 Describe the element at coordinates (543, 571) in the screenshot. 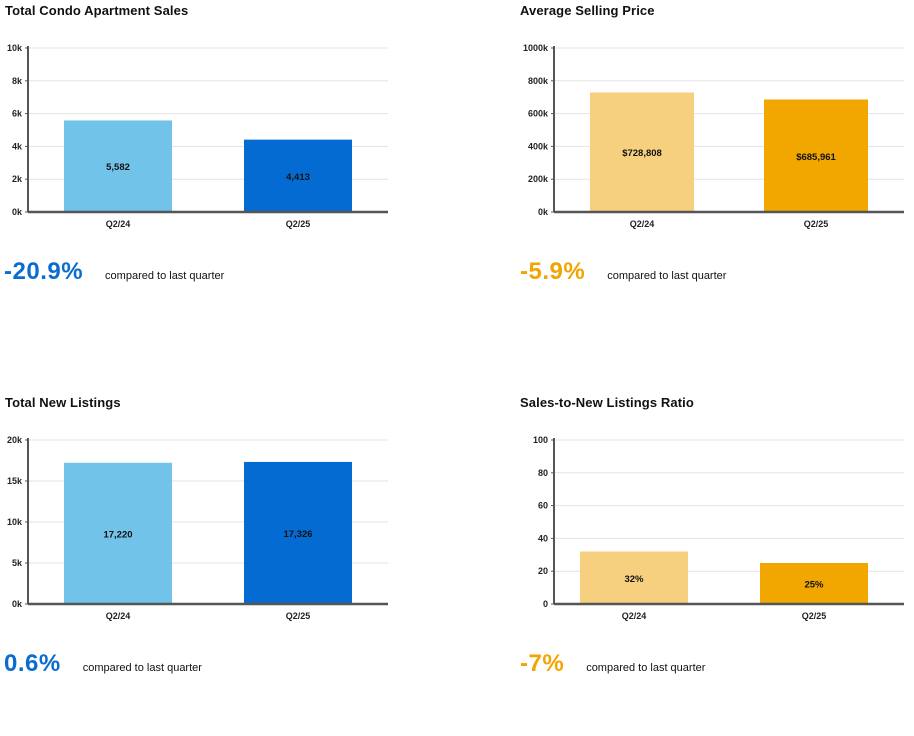

I see `y-tick-label: 20` at that location.